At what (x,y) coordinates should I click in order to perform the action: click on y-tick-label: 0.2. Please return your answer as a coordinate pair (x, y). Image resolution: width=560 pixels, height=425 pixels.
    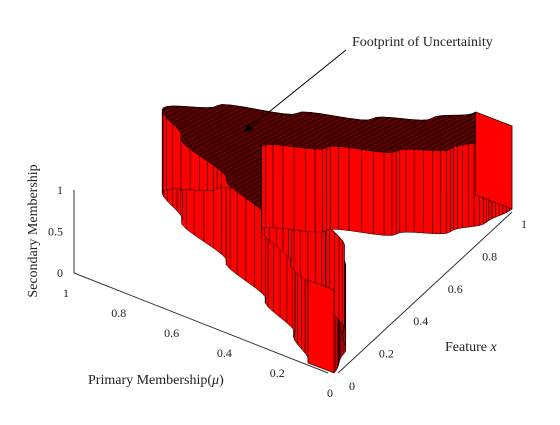
    Looking at the image, I should click on (277, 373).